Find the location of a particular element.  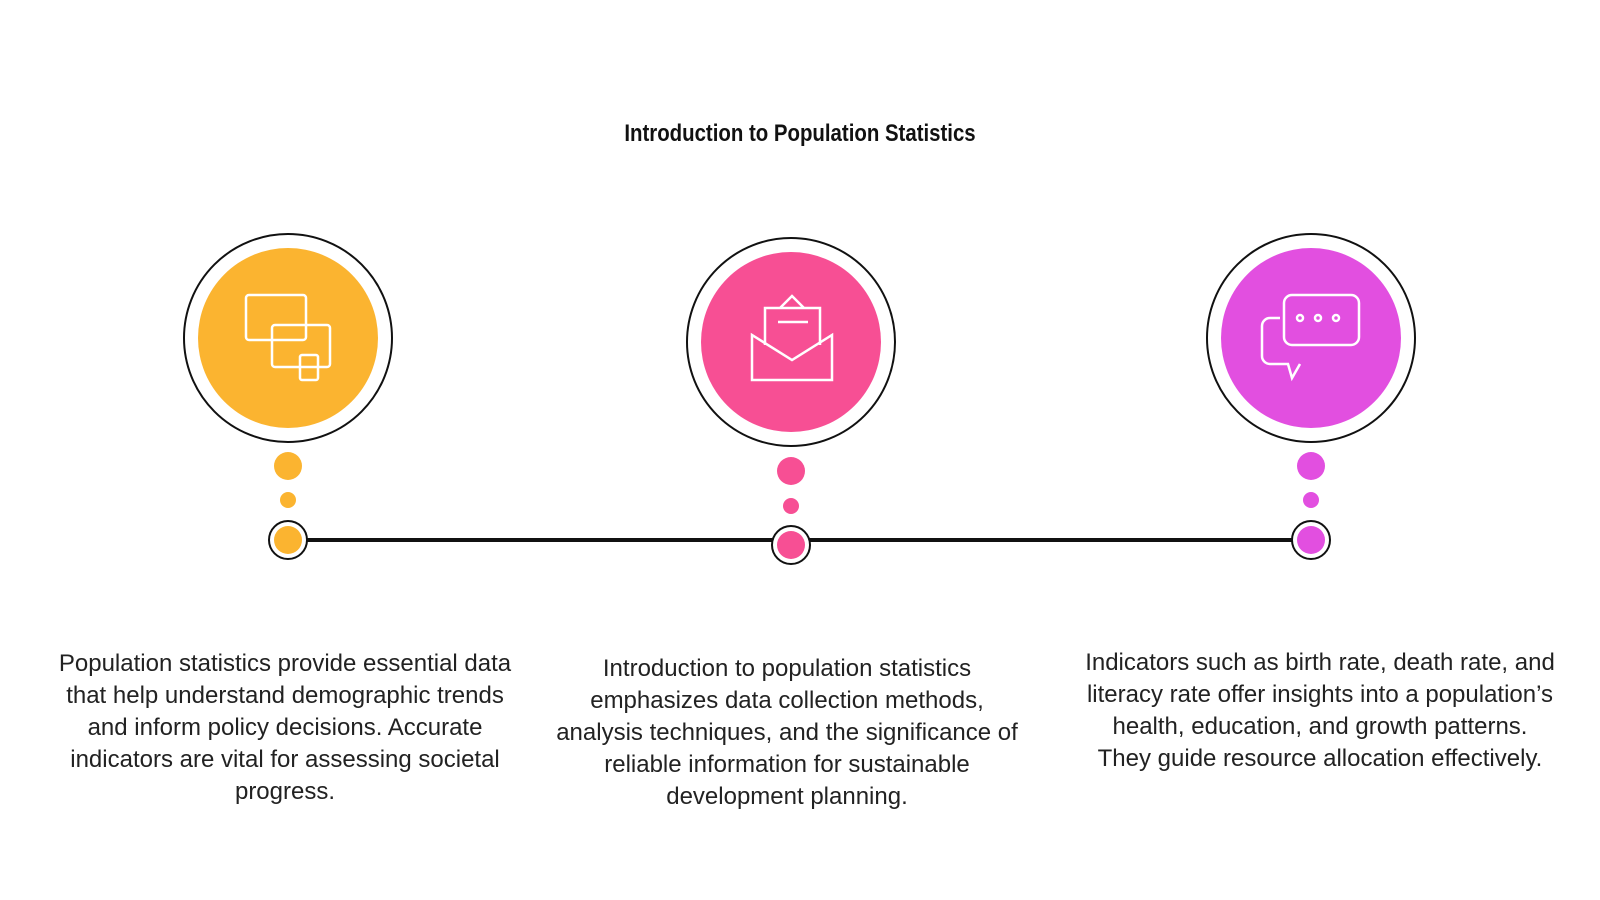

step-1-marker is located at coordinates (288, 396).